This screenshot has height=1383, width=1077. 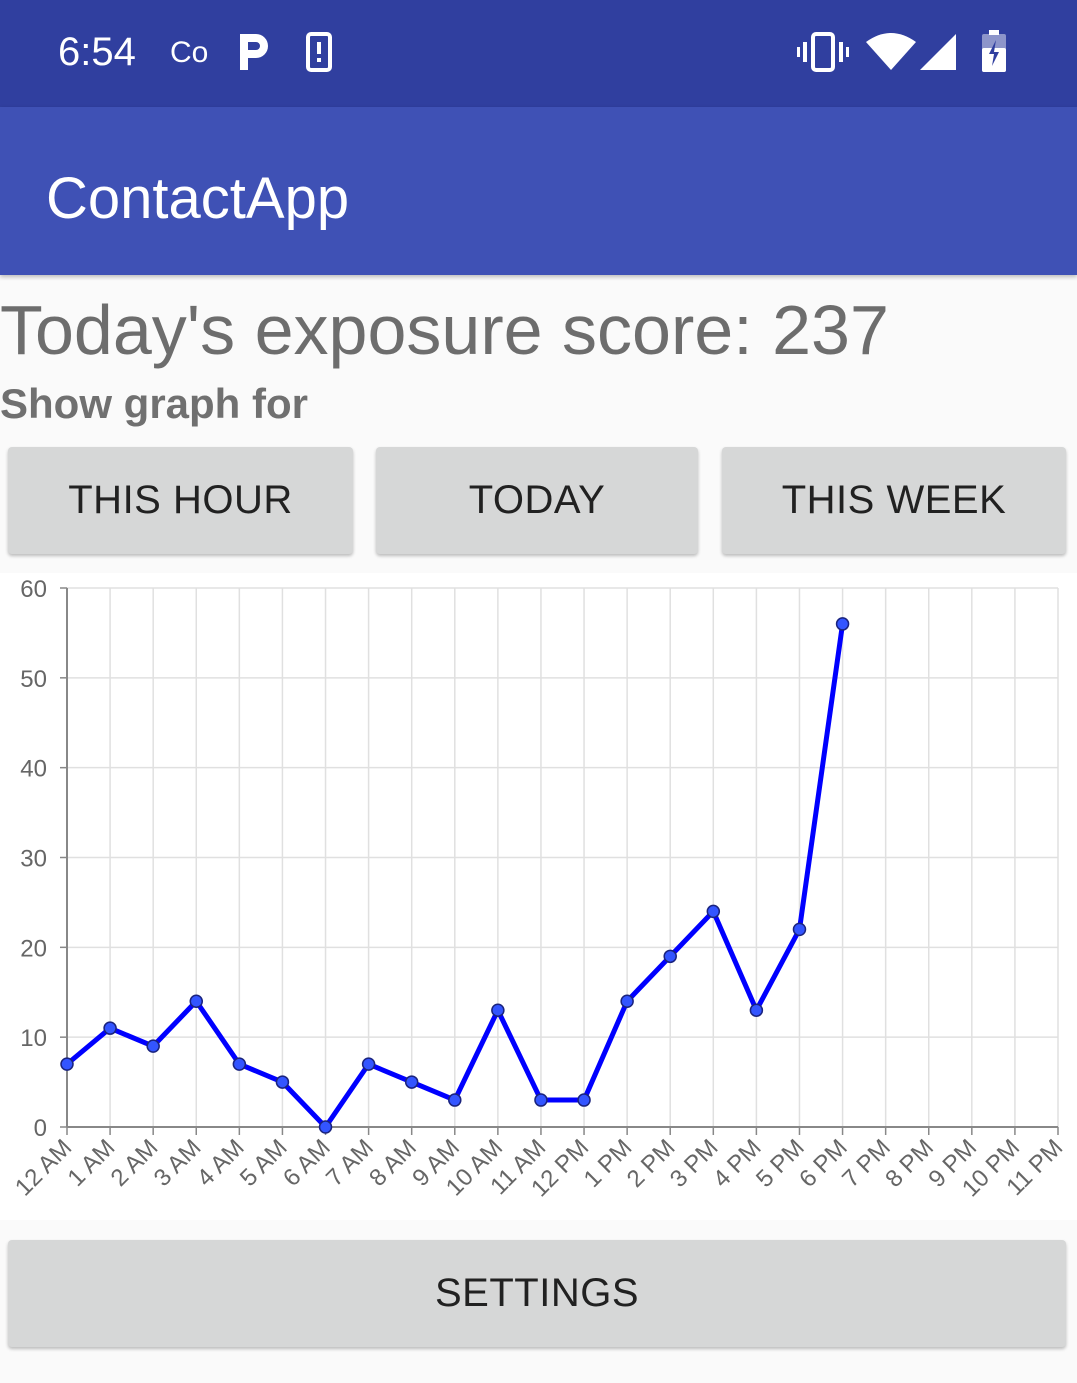 I want to click on x-tick-label: 1 AM, so click(x=92, y=1163).